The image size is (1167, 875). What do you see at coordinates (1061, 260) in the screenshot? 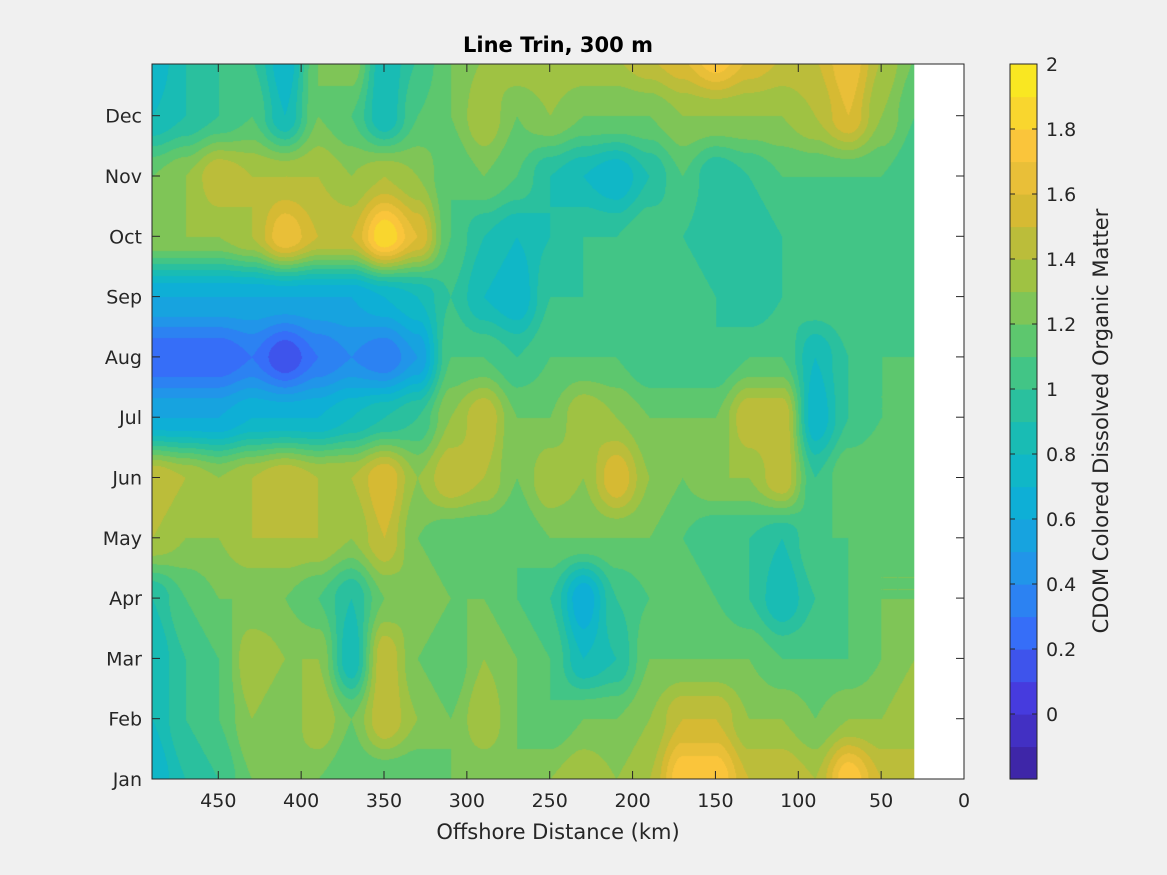
I see `colorbar-tick-label: 1.4` at bounding box center [1061, 260].